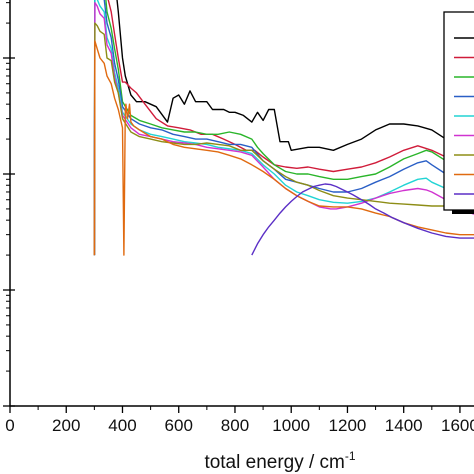  I want to click on x-tick-label: 200, so click(66, 425).